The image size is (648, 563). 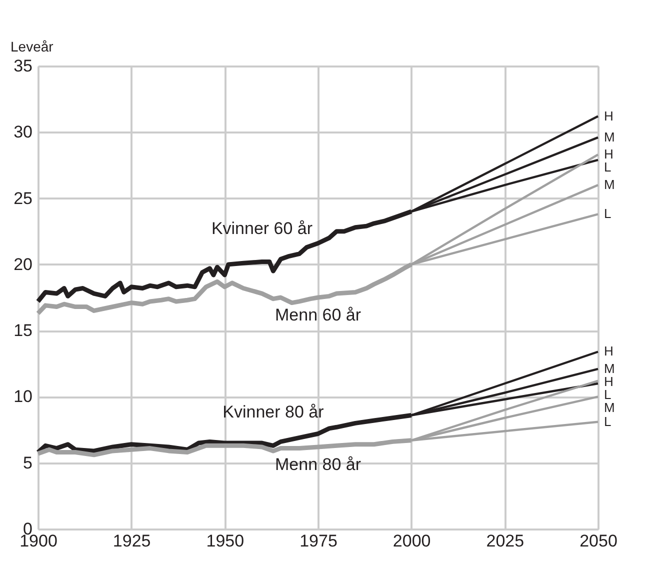 I want to click on annotation: Menn 80 år, so click(x=318, y=464).